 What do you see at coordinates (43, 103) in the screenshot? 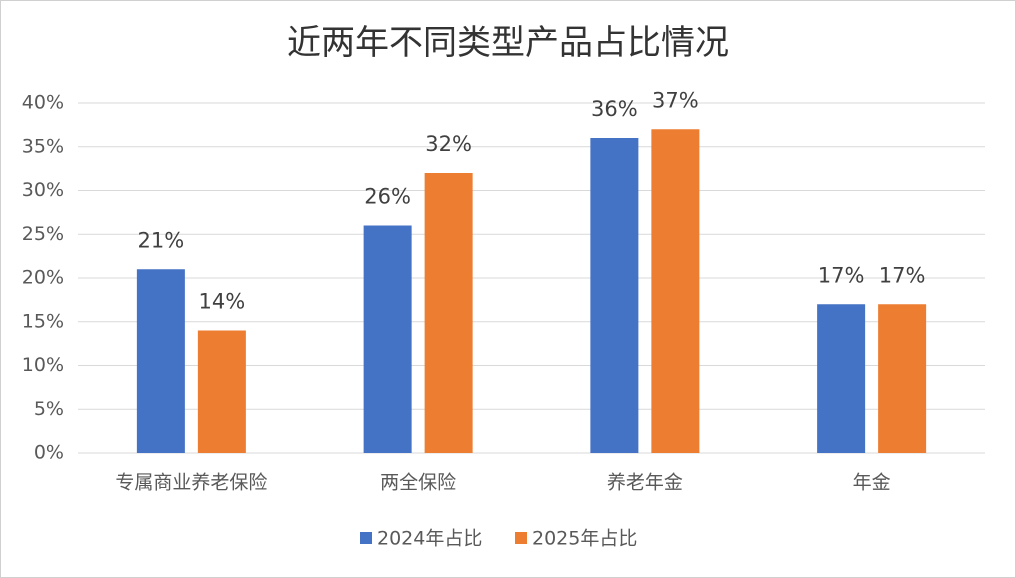
I see `y-tick-label: 40%` at bounding box center [43, 103].